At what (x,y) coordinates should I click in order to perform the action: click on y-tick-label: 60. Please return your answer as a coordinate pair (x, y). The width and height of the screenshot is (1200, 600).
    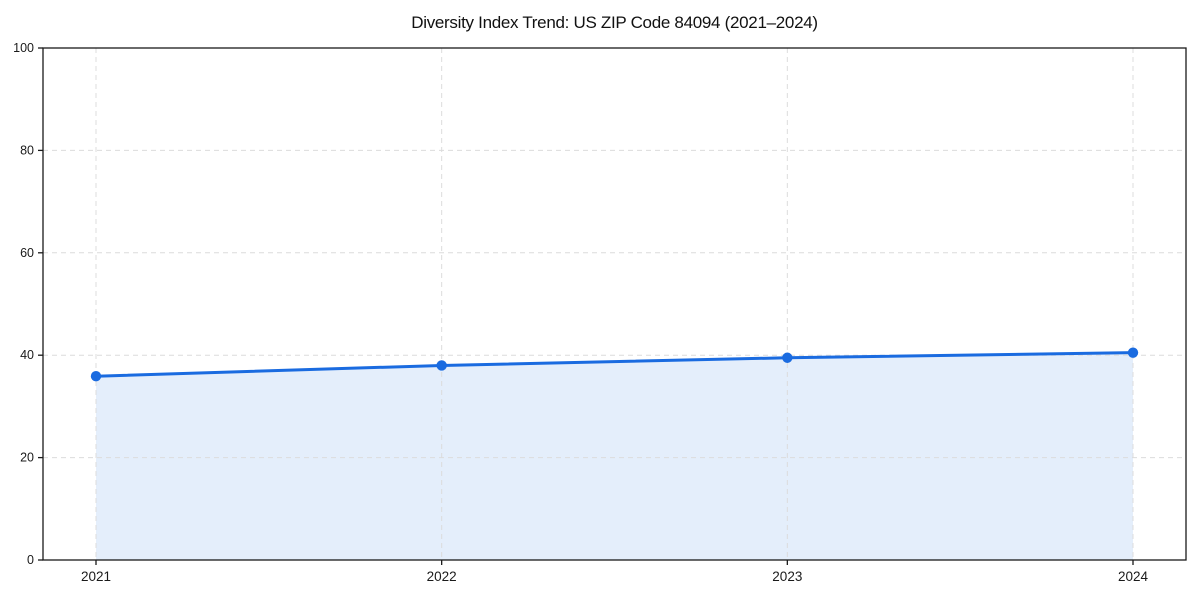
    Looking at the image, I should click on (27, 253).